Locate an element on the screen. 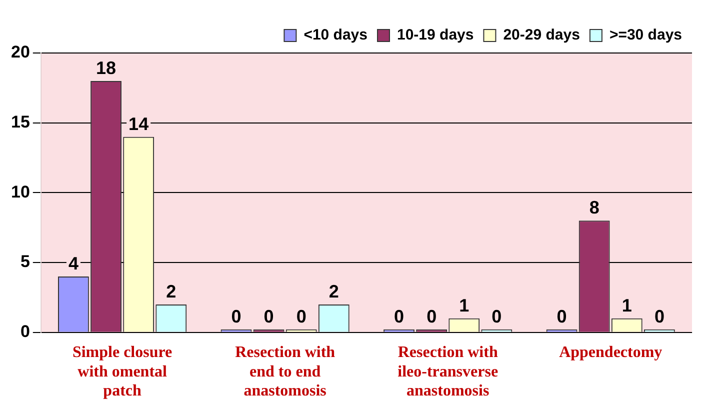 This screenshot has height=412, width=710. data-label: 8 is located at coordinates (594, 208).